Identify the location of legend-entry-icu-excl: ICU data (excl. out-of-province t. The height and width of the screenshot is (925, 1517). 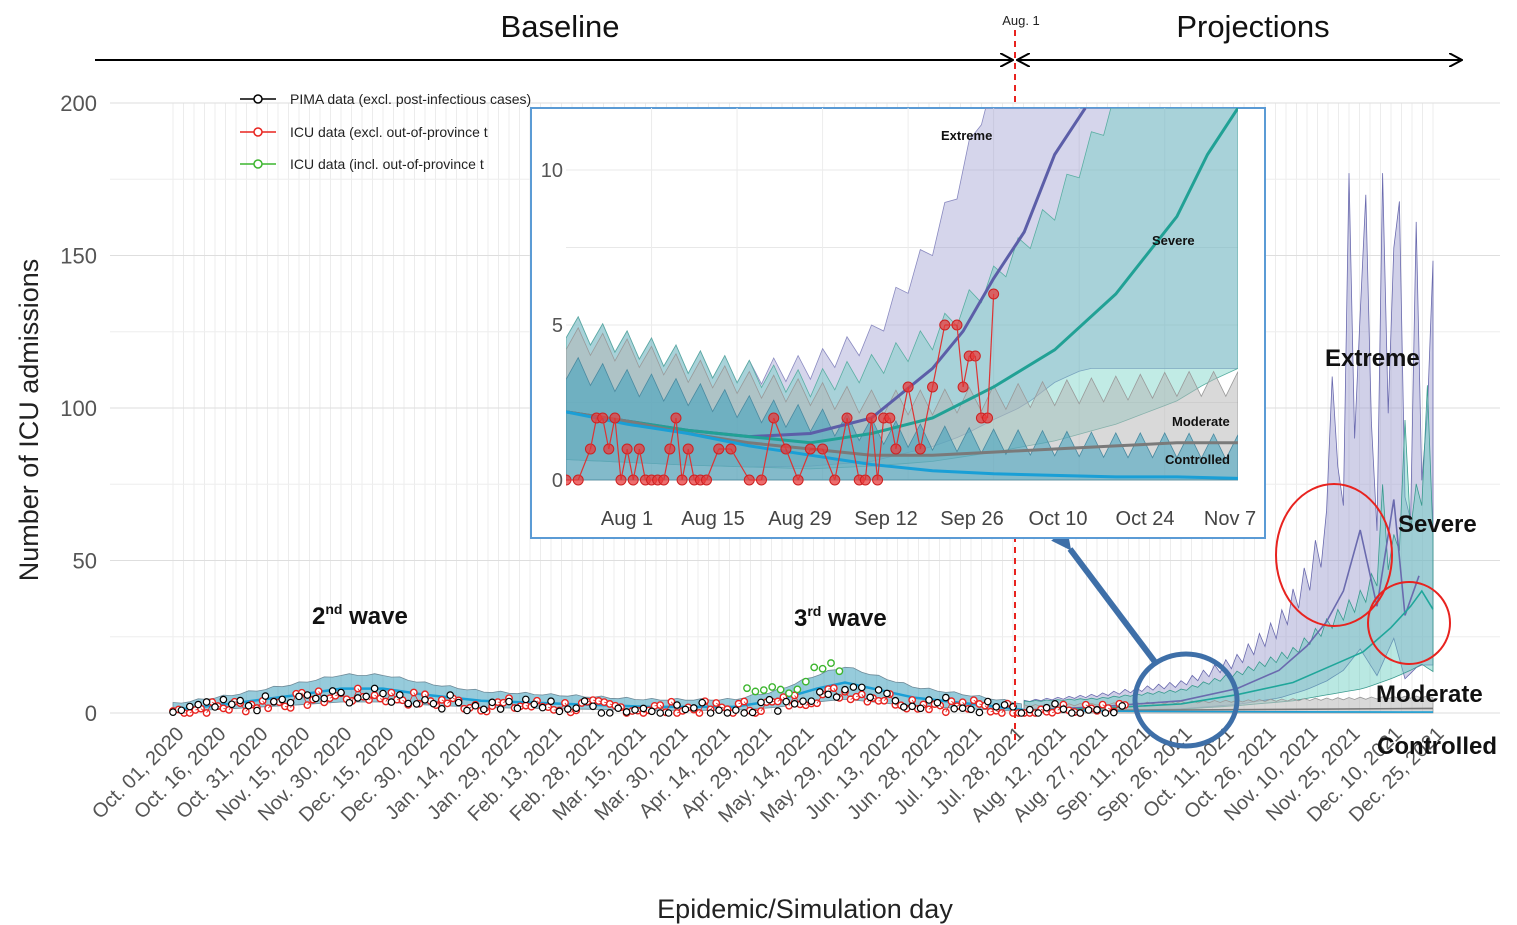
(364, 132).